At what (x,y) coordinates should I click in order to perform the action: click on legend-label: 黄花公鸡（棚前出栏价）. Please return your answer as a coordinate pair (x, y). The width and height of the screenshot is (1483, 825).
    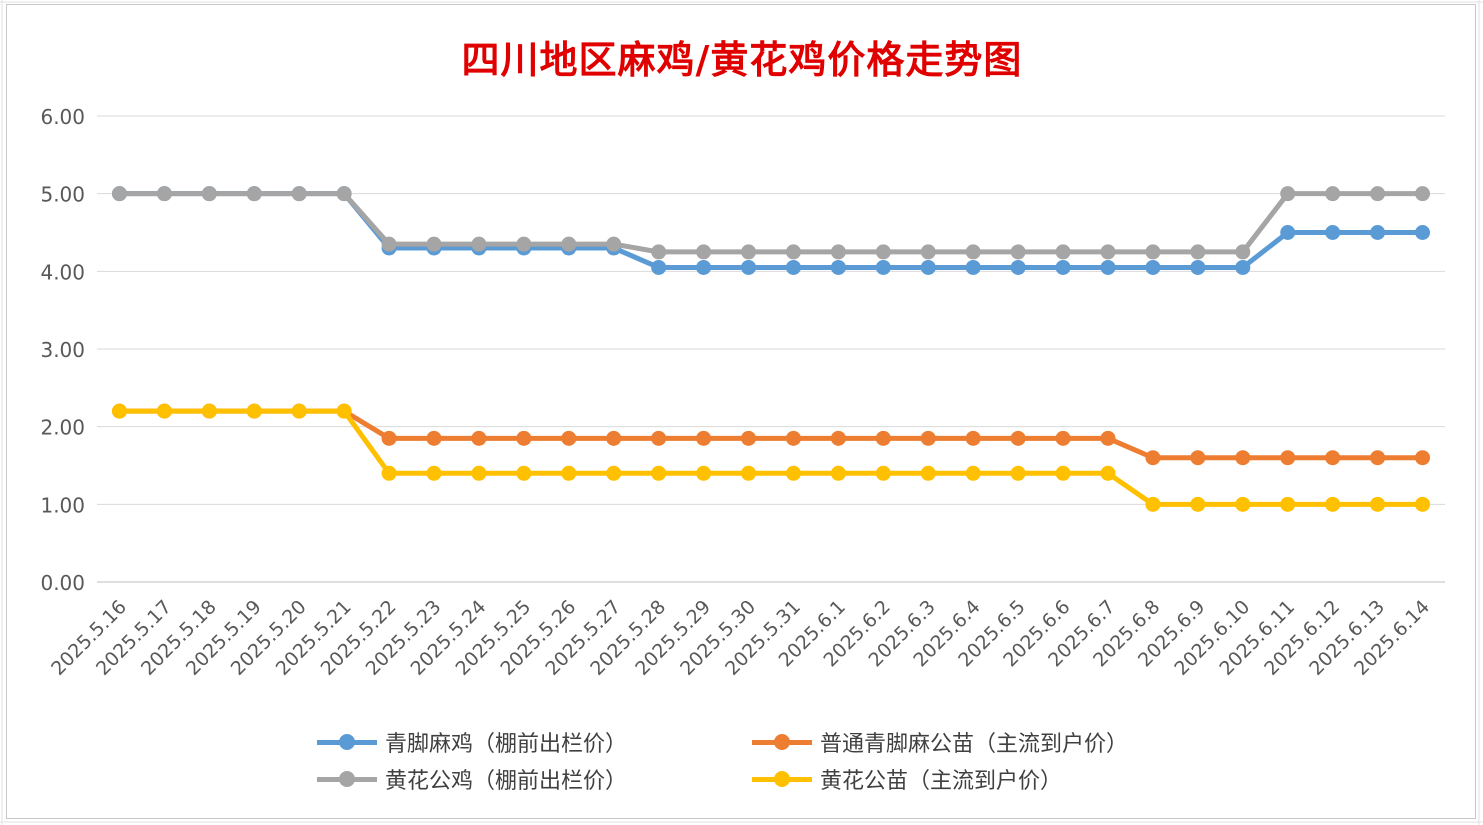
    Looking at the image, I should click on (506, 781).